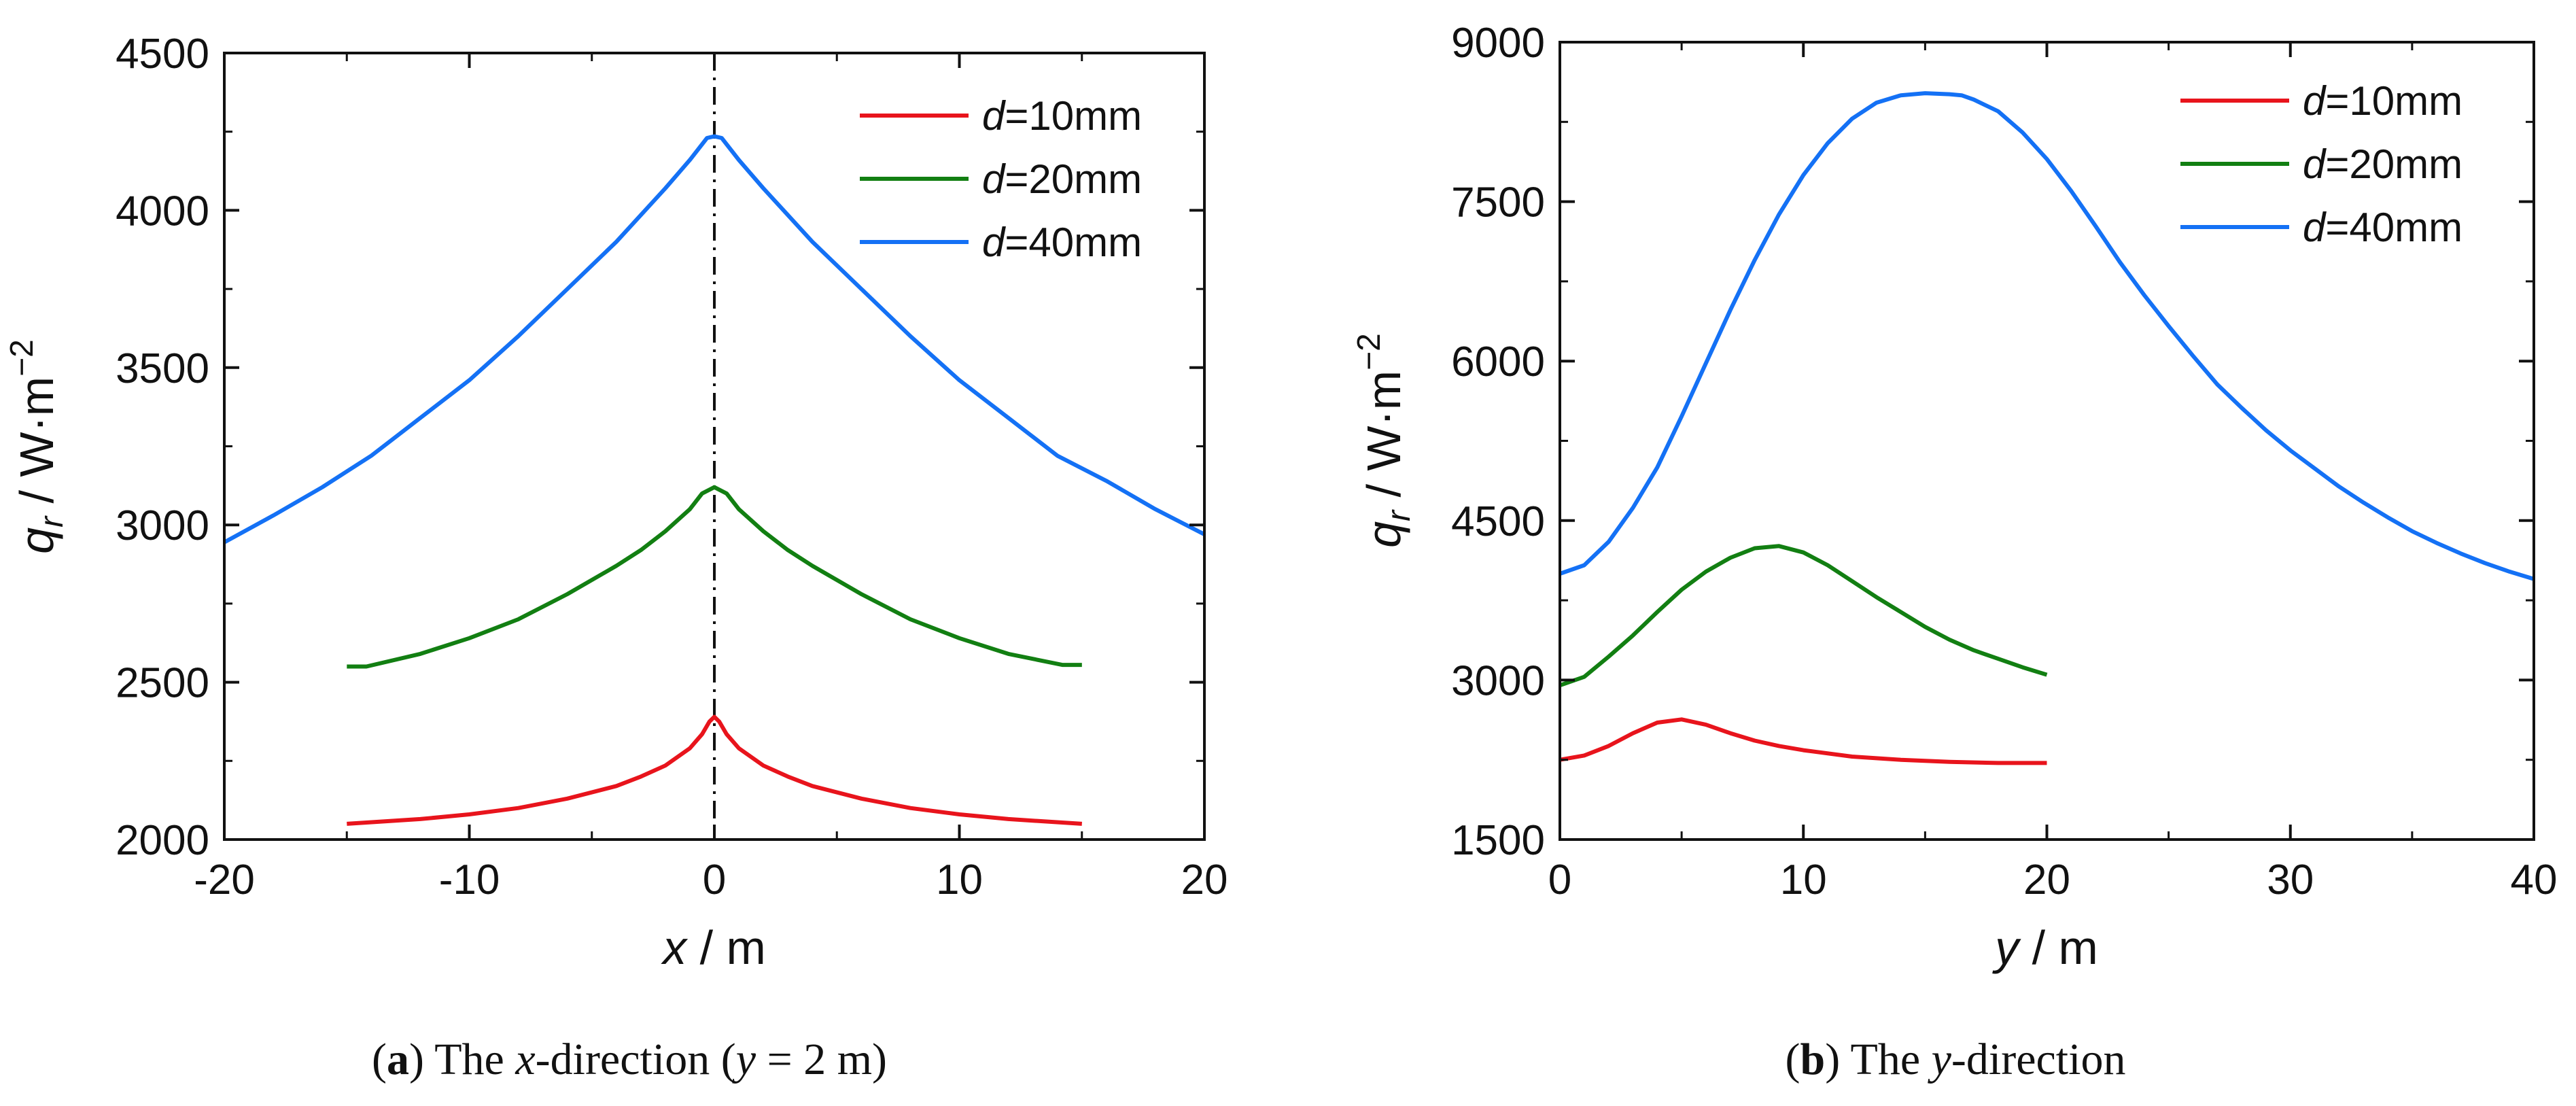 The image size is (2576, 1106). I want to click on panel-a-x-tick-label: -10, so click(469, 880).